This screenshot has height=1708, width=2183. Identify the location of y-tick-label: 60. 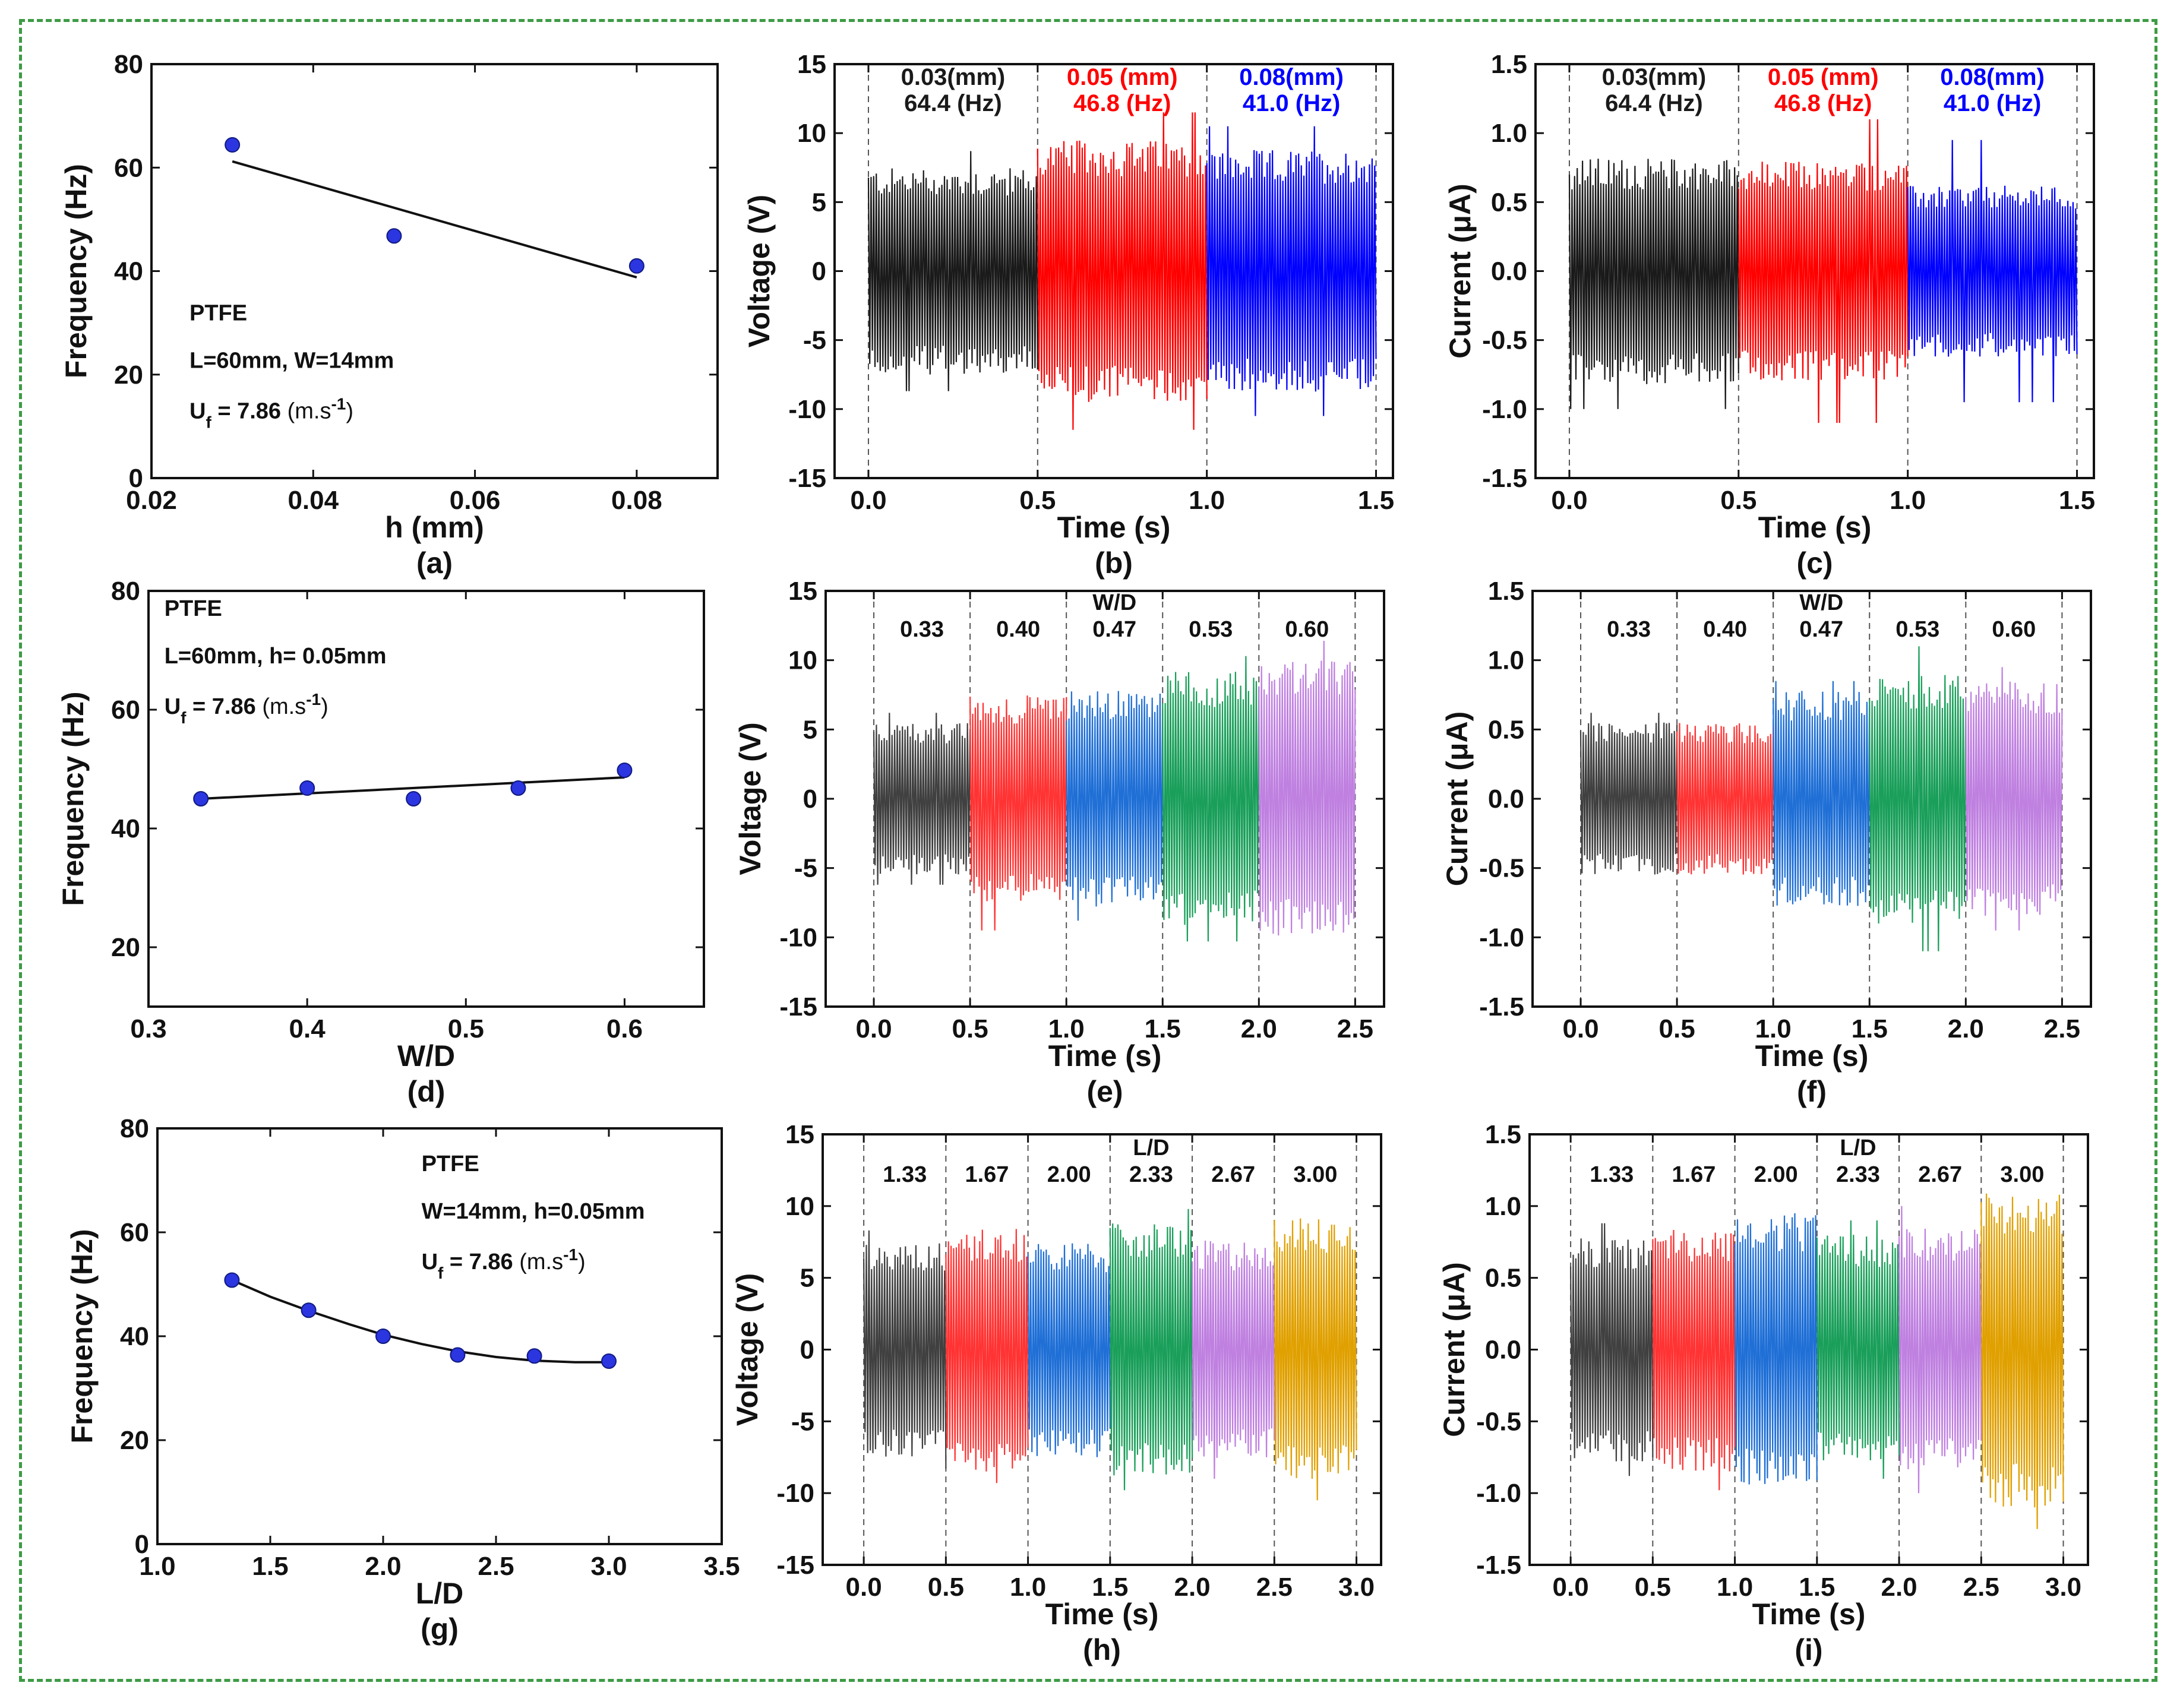
(134, 1232).